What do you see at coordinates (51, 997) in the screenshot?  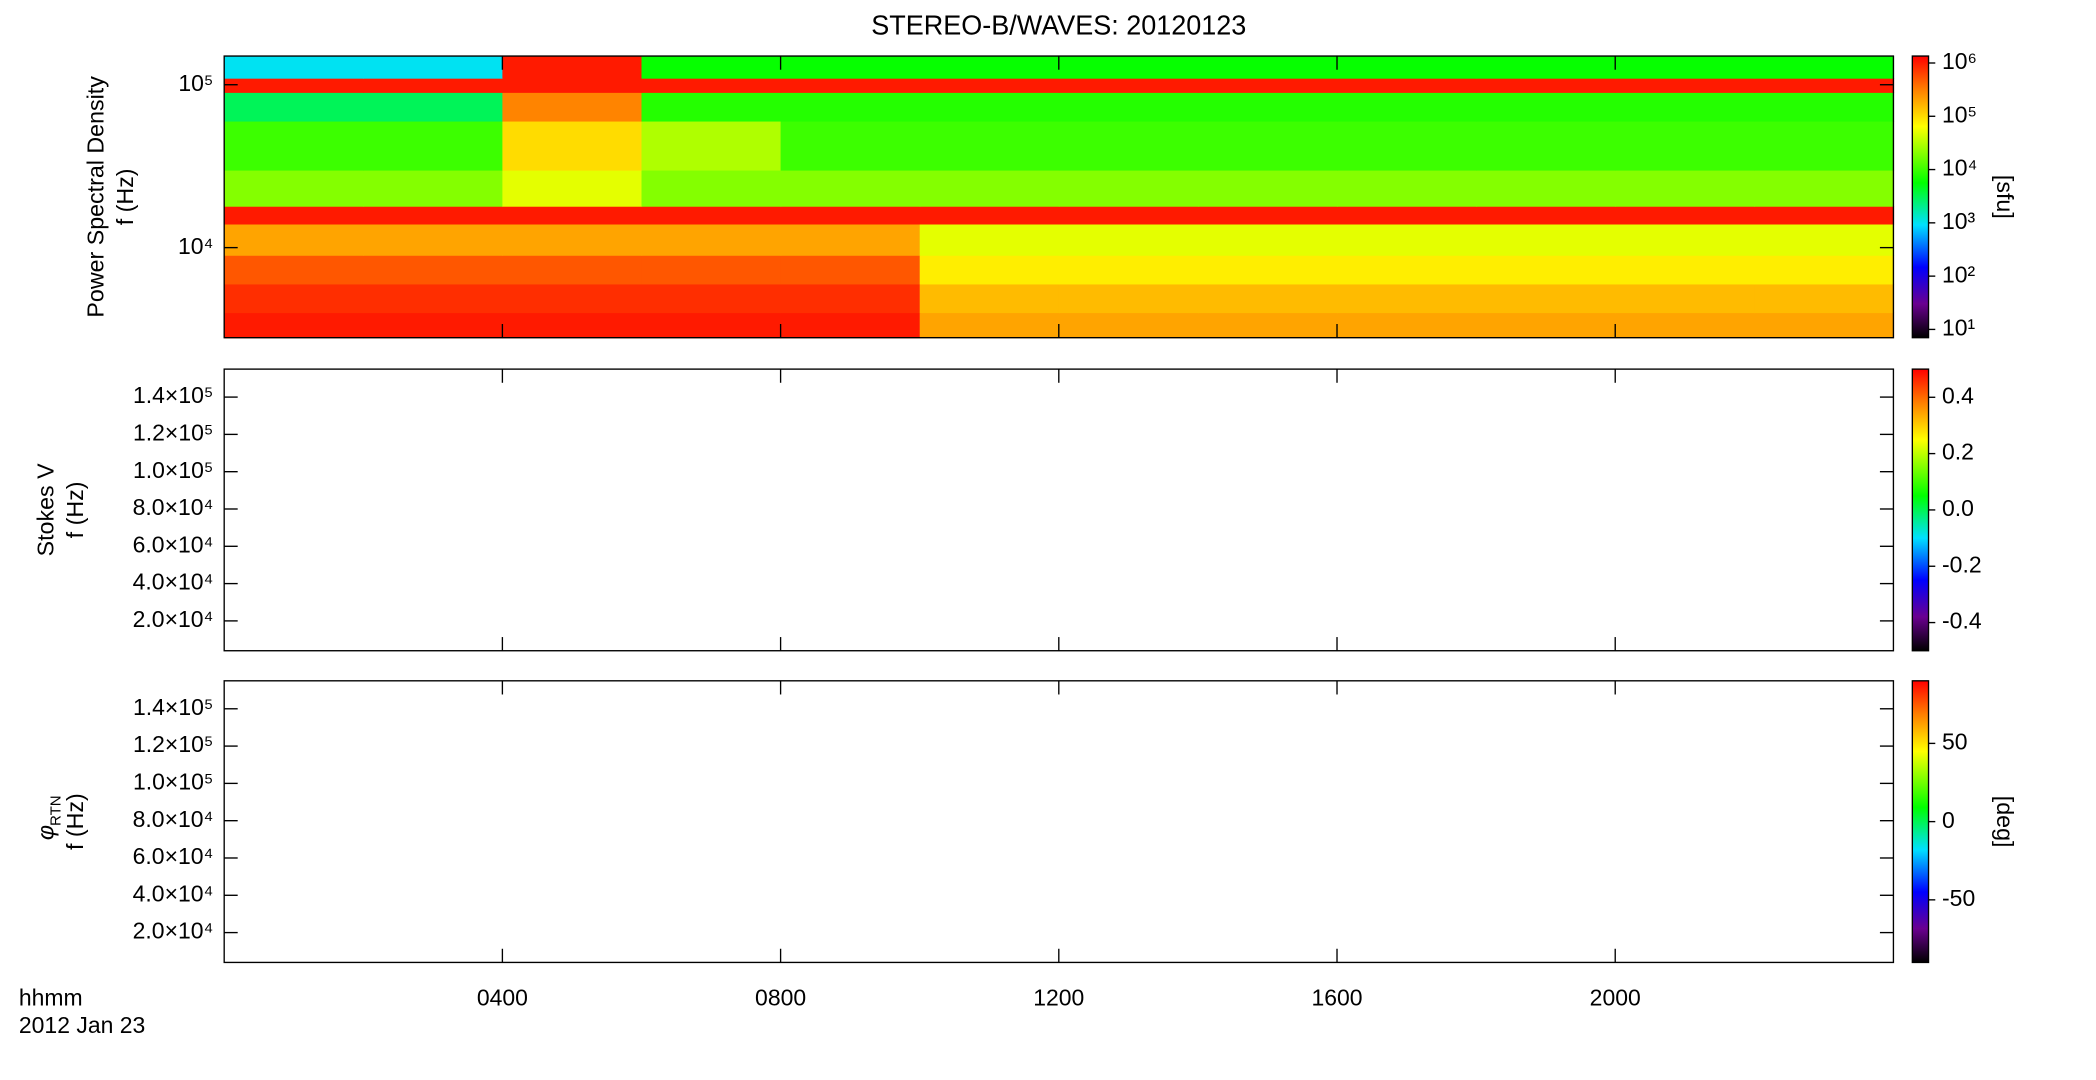 I see `x-axis-label: hhmm` at bounding box center [51, 997].